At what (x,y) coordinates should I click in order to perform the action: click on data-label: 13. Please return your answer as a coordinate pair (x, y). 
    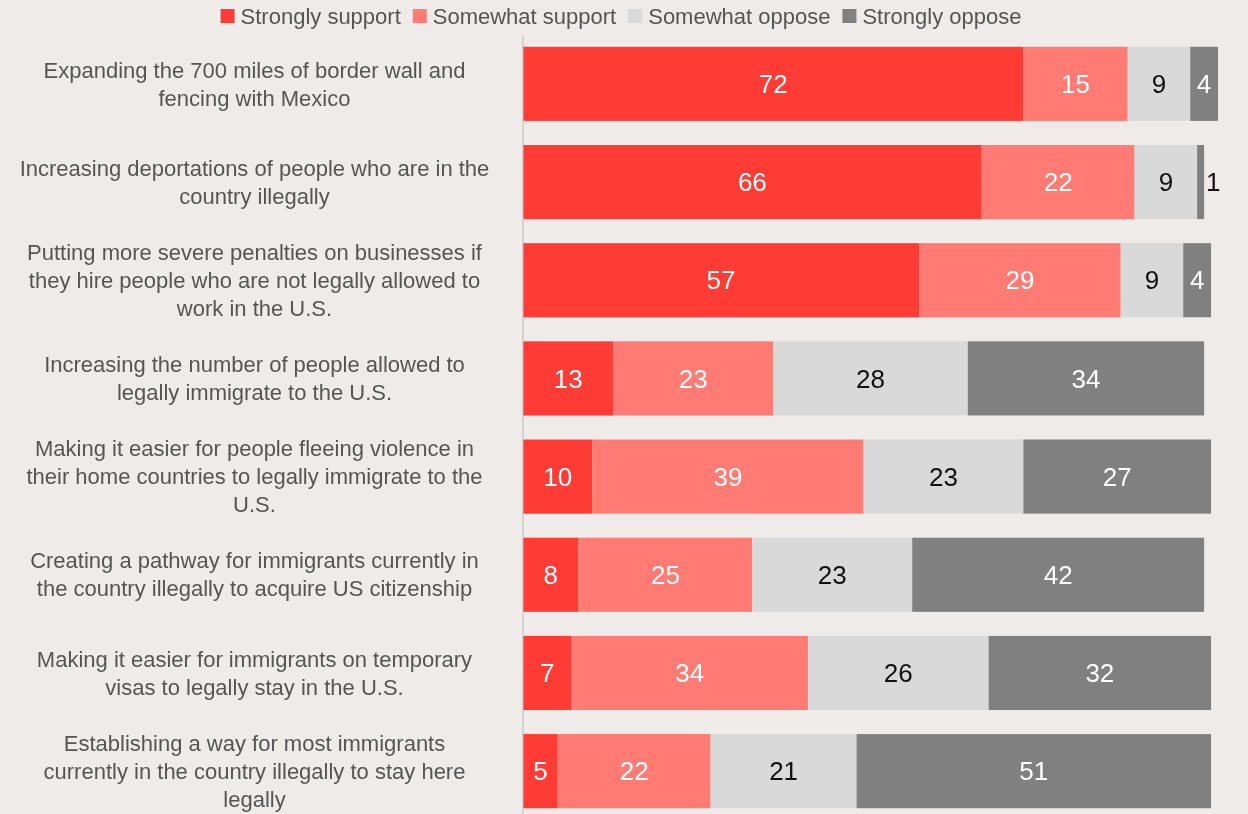
    Looking at the image, I should click on (568, 378).